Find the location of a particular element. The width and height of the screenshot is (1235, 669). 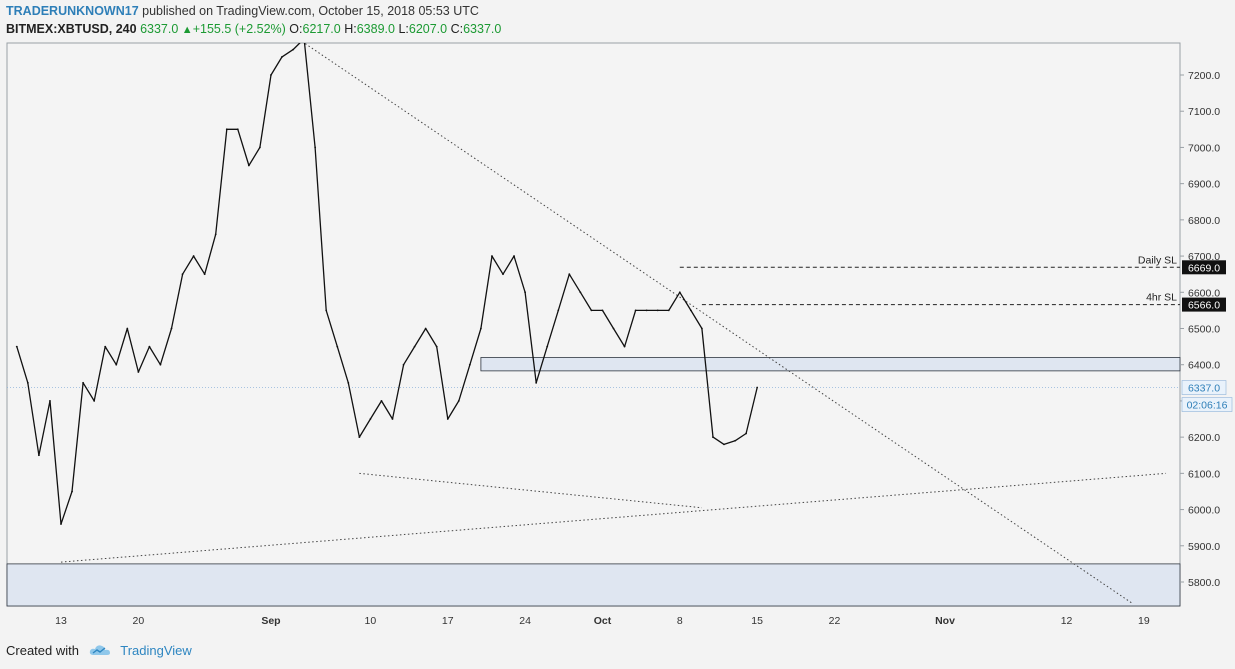

x-tick-label: 12 is located at coordinates (1067, 621).